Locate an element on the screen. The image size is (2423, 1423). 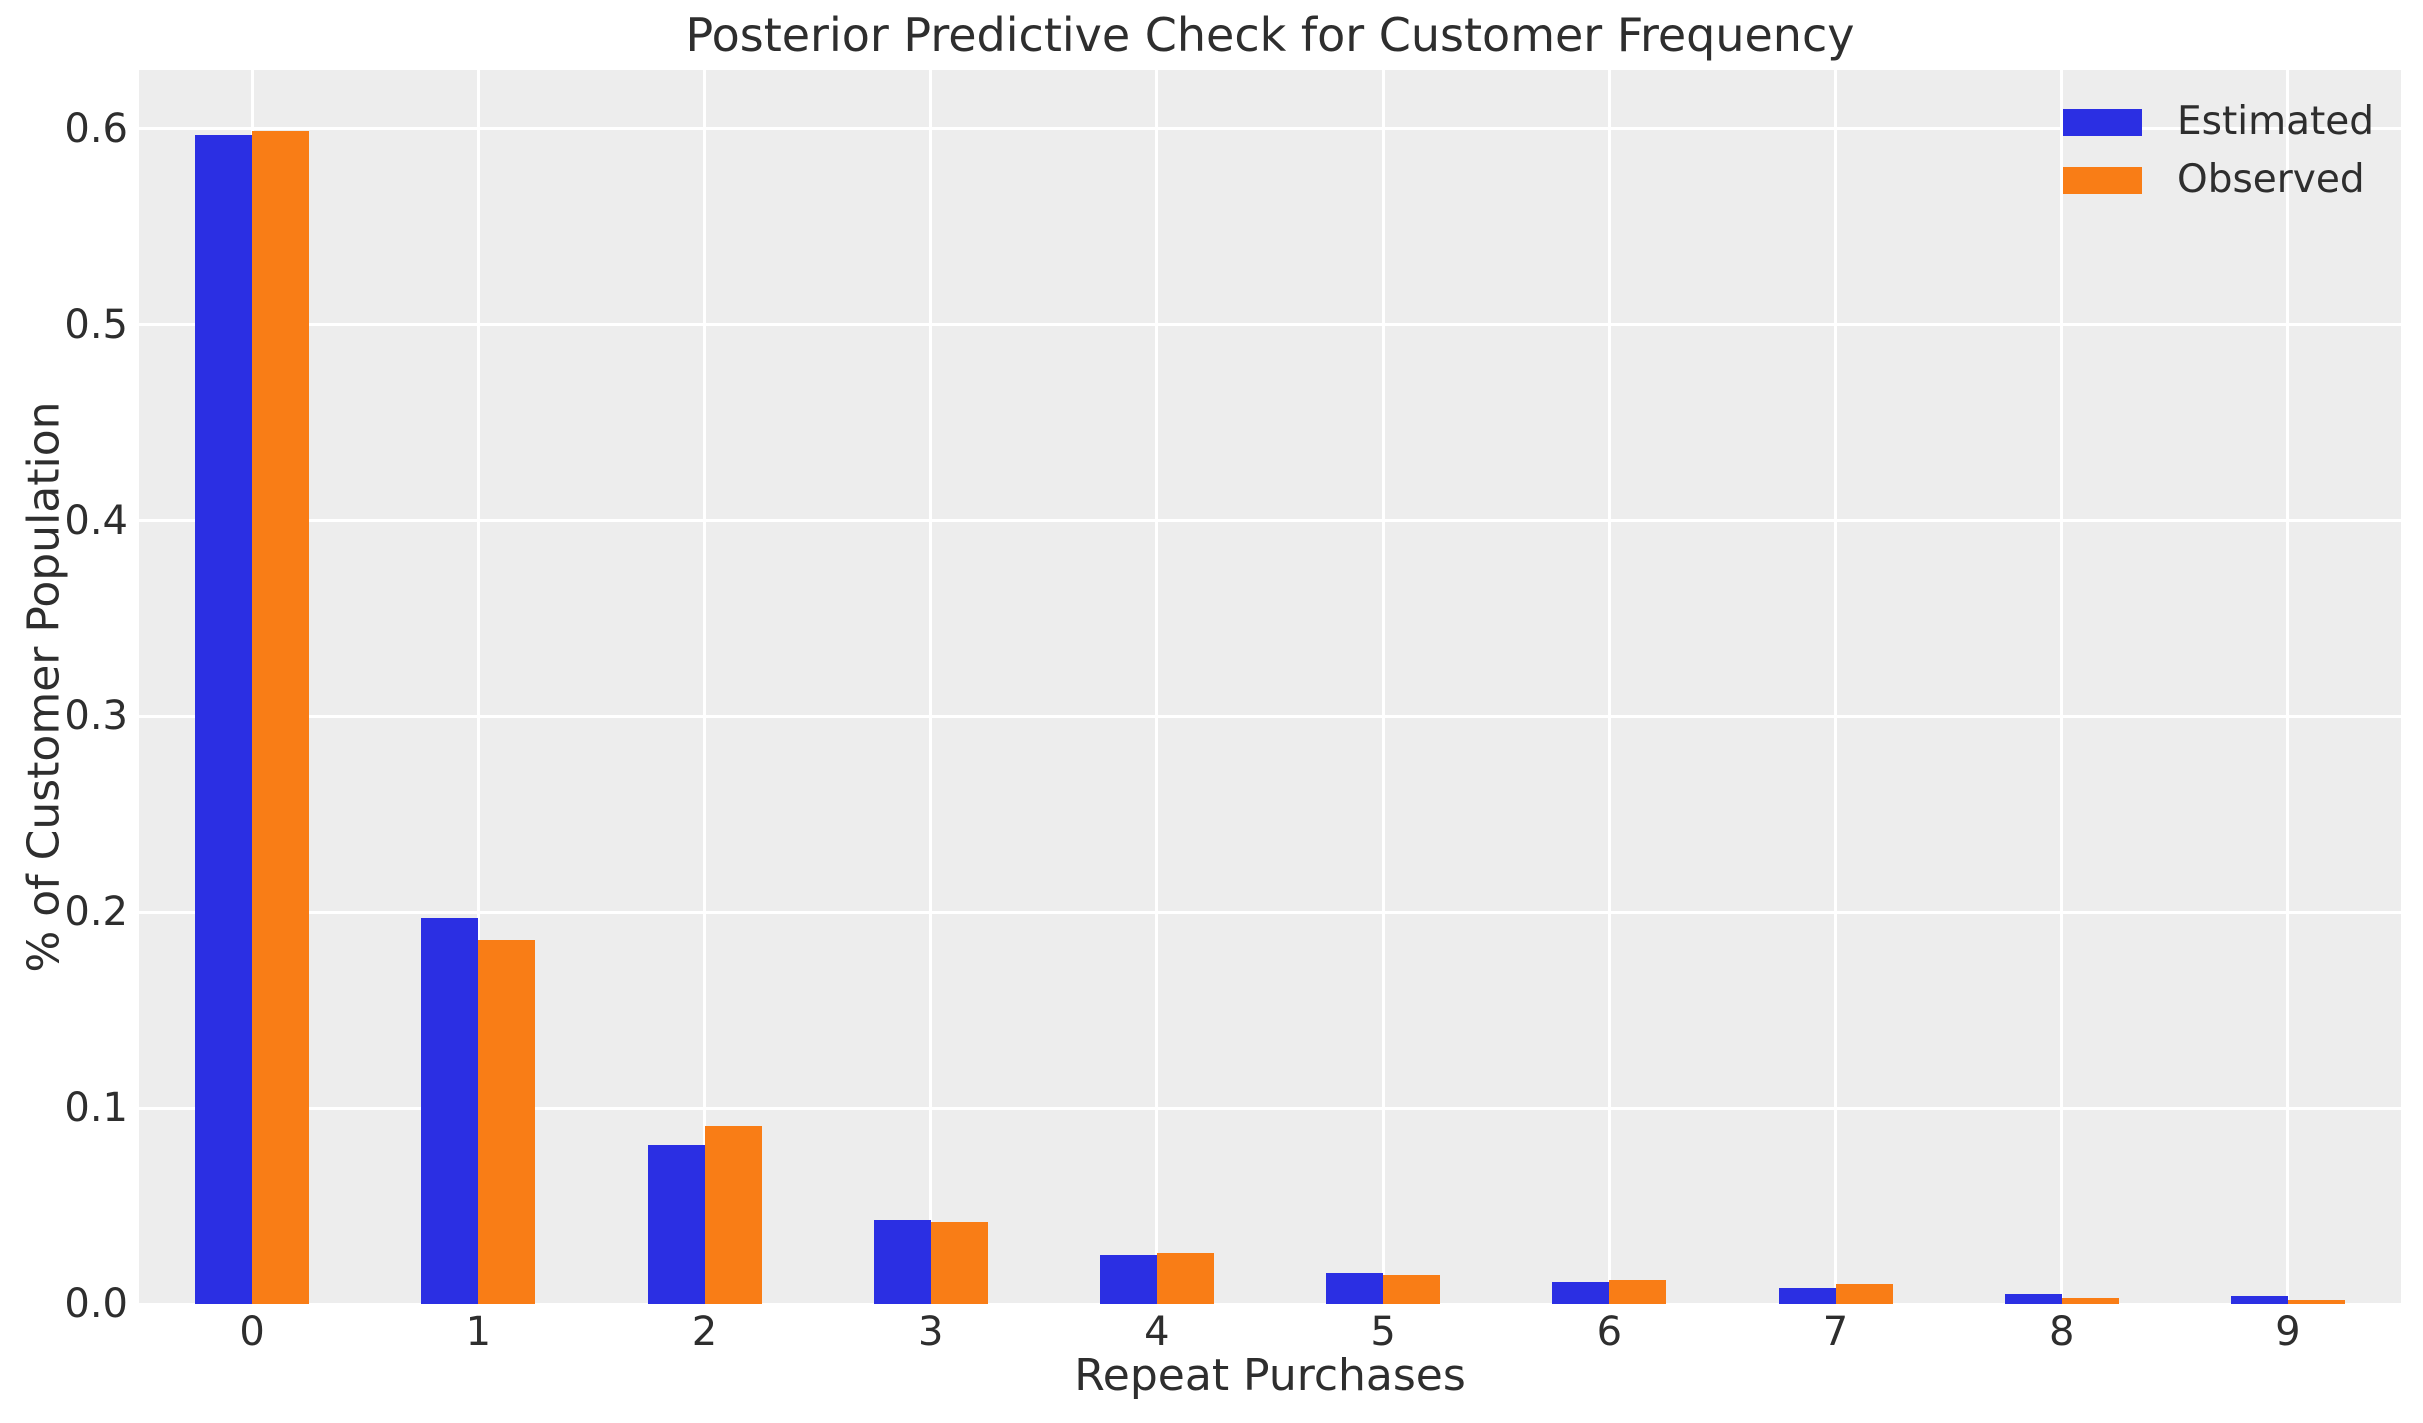
x-tick-label: 4 is located at coordinates (1157, 1332).